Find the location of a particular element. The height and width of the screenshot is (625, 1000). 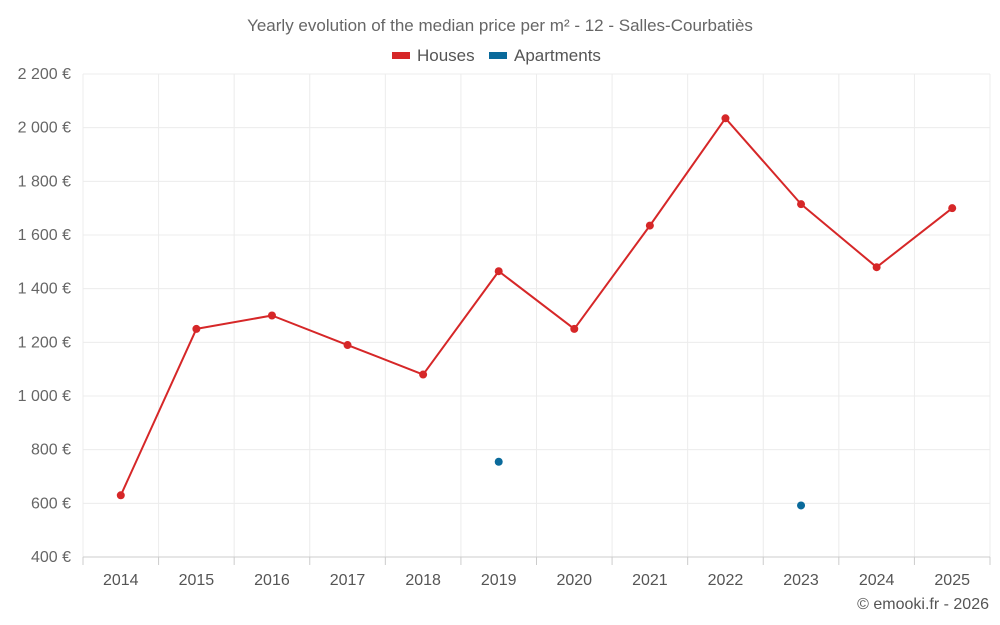

houses-point-2023 is located at coordinates (801, 204).